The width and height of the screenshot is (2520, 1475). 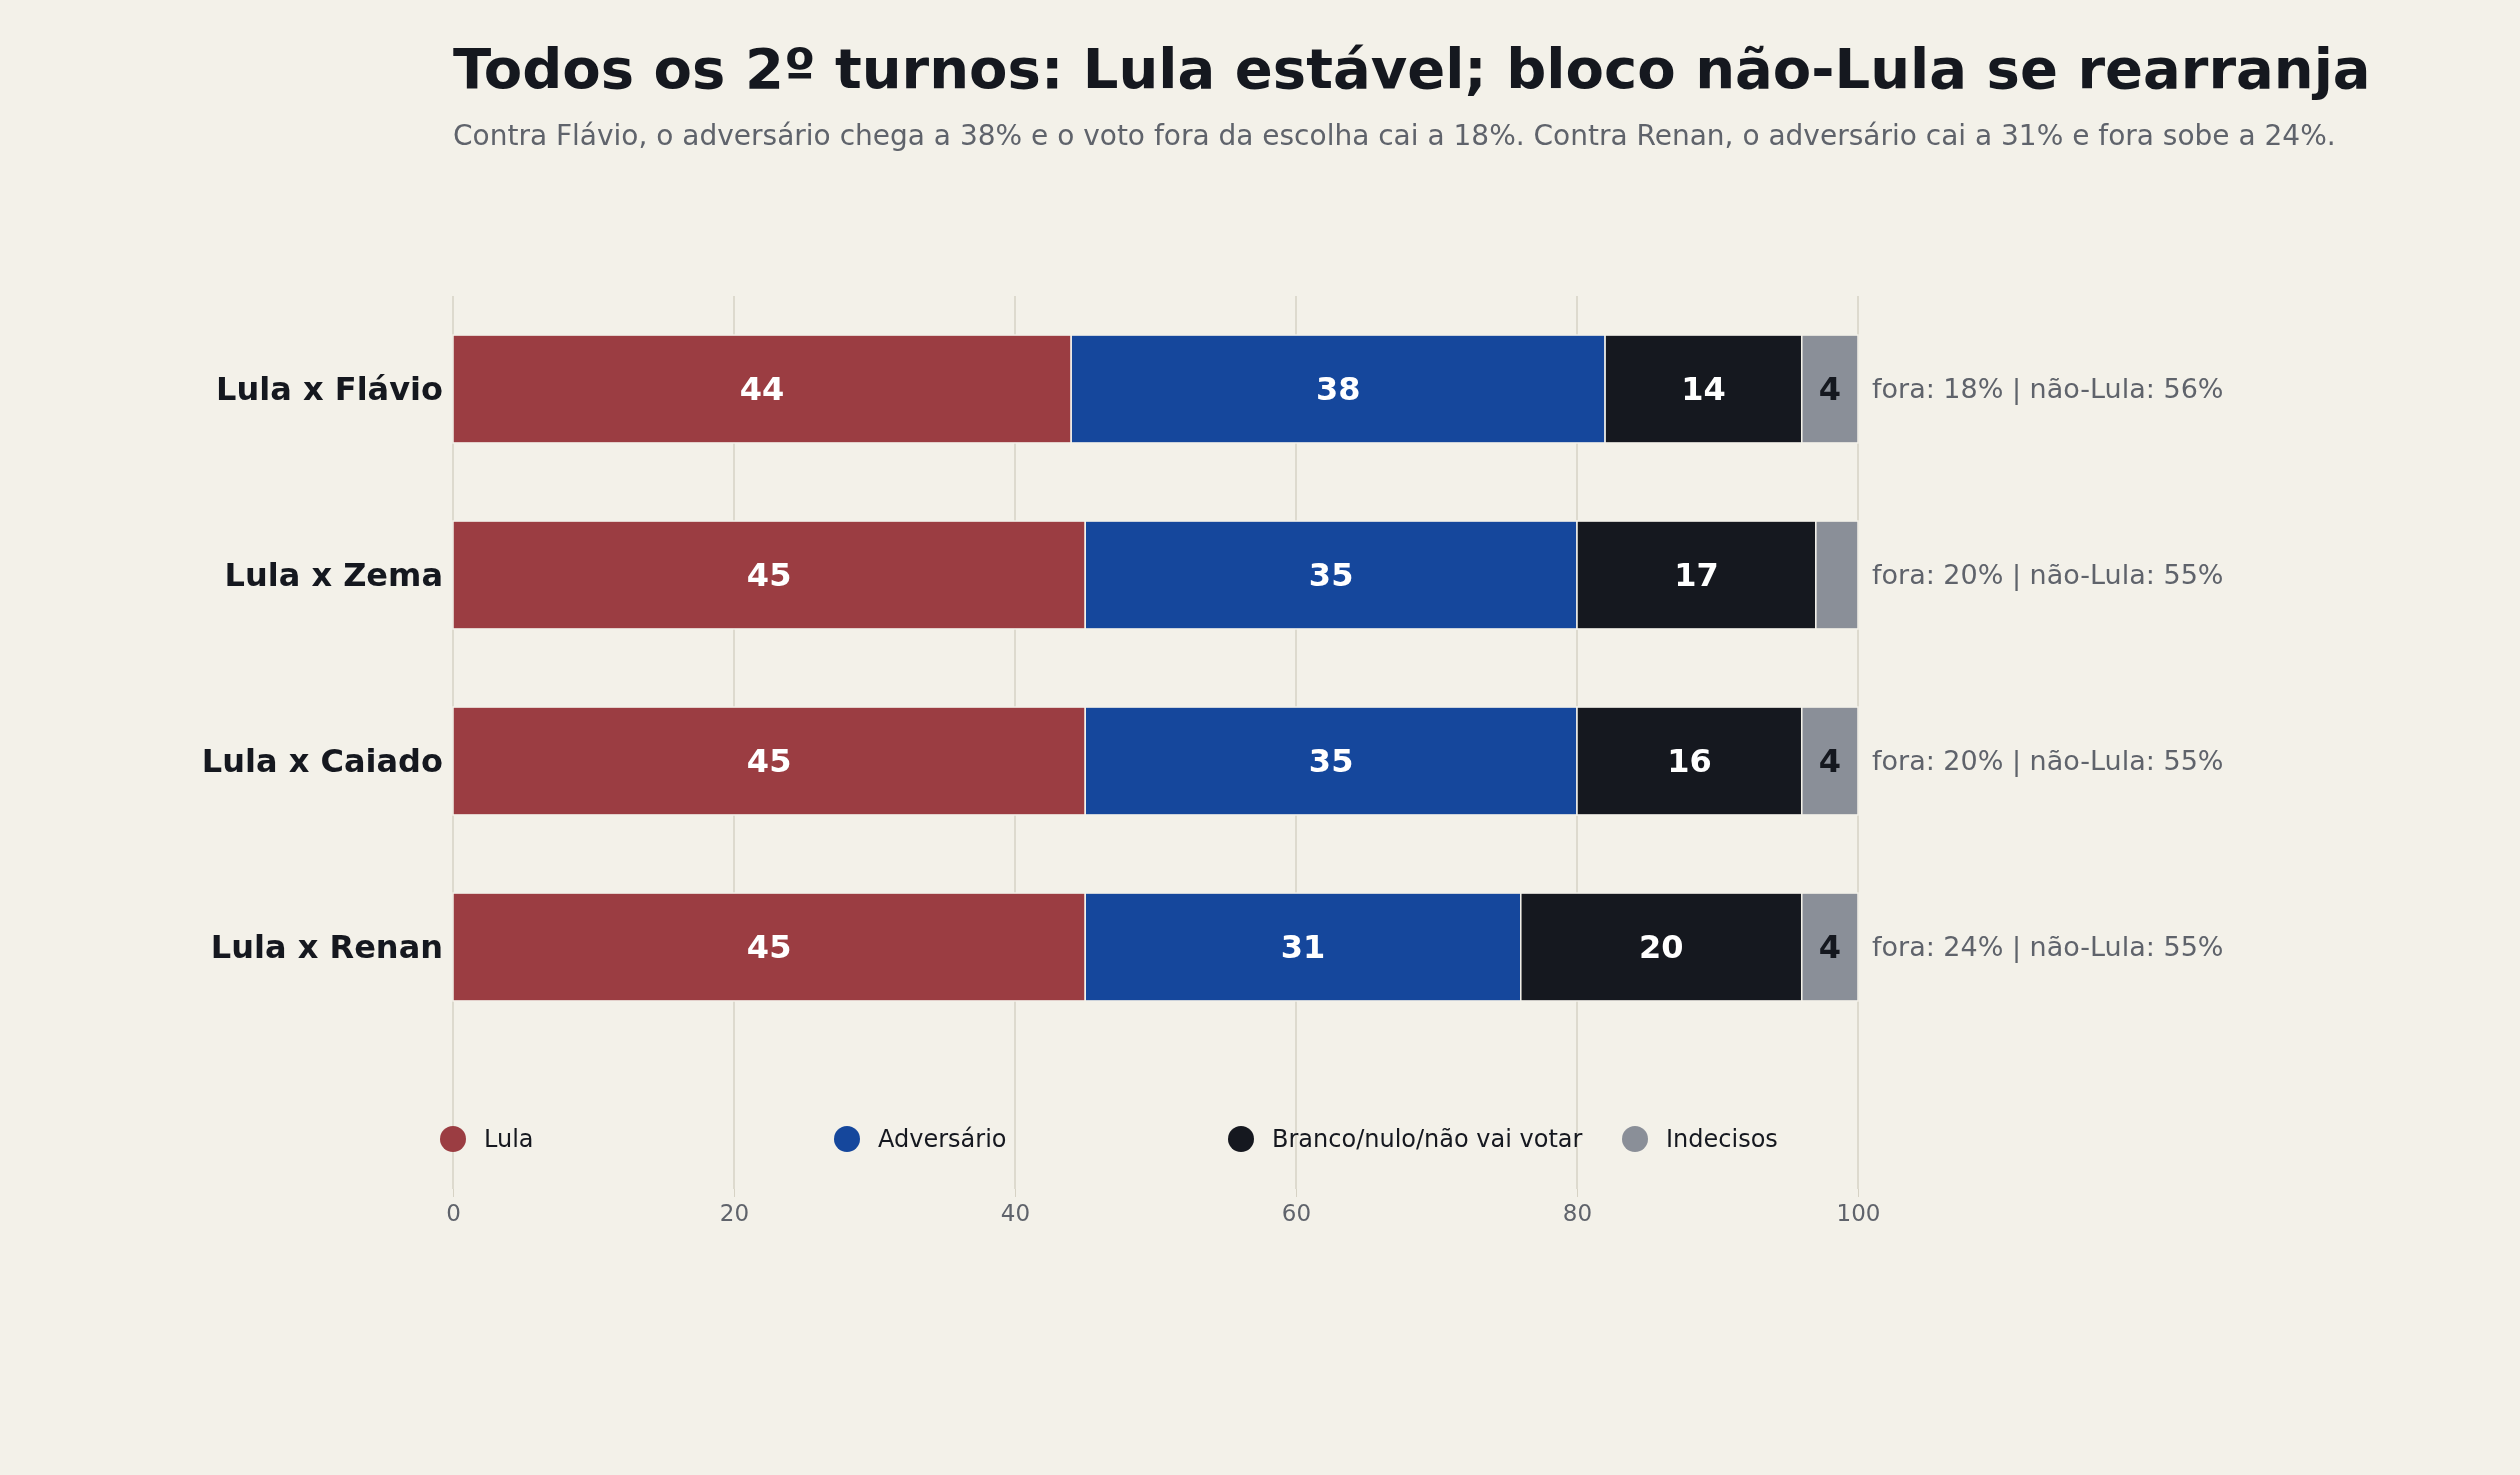 I want to click on x-tick-label: 0, so click(x=453, y=1213).